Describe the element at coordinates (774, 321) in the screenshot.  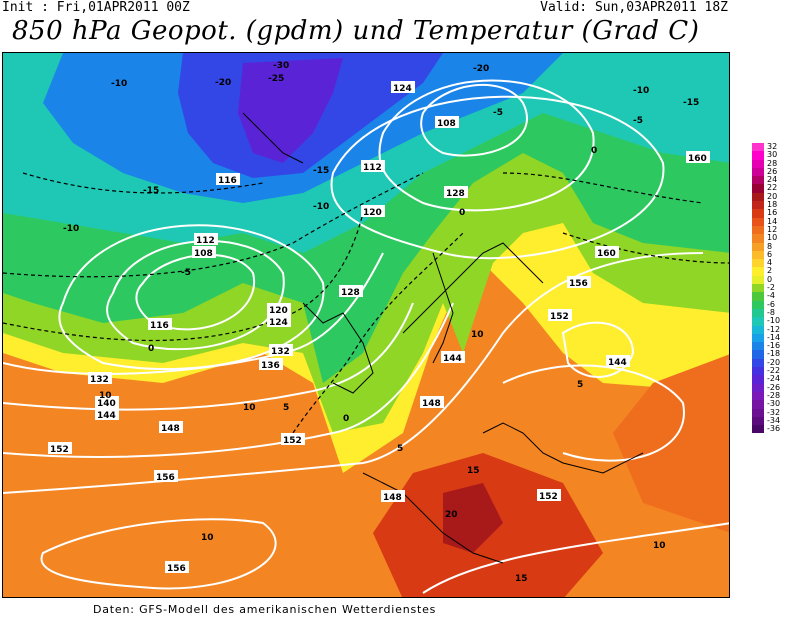
I see `legend-label: -10` at that location.